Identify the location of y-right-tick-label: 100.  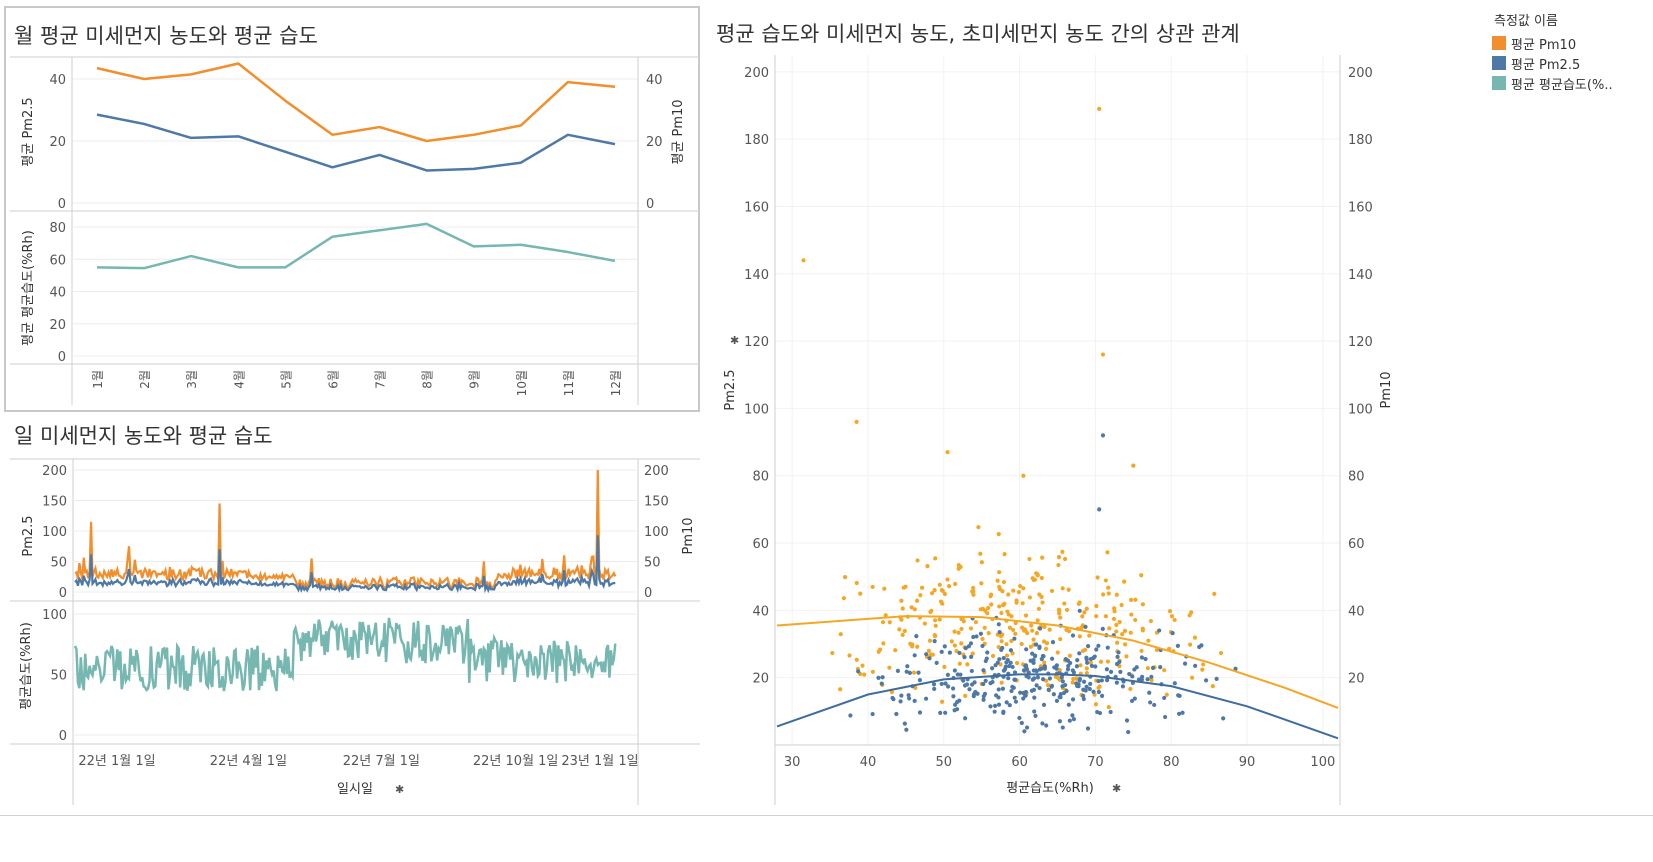
(656, 532).